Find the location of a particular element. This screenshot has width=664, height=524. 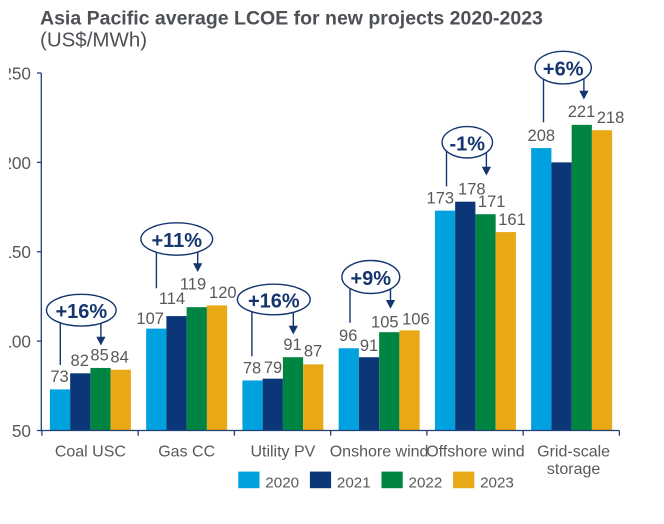

svg-text: 150 is located at coordinates (16, 252).